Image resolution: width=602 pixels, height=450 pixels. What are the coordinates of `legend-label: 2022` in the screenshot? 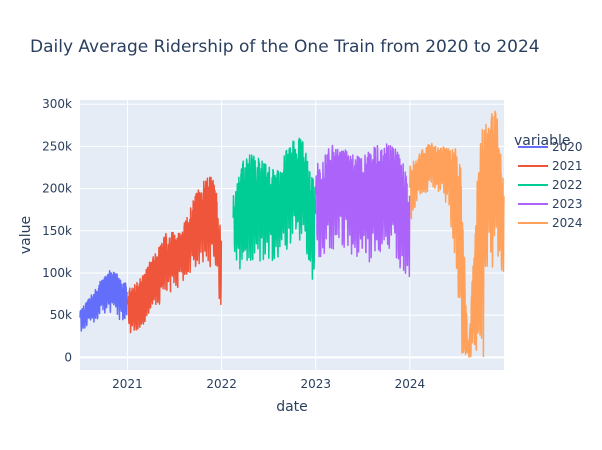 It's located at (567, 185).